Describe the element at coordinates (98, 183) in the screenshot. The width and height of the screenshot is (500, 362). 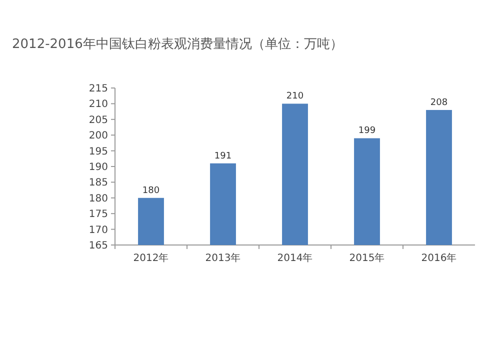
I see `y-tick-label: 185` at that location.